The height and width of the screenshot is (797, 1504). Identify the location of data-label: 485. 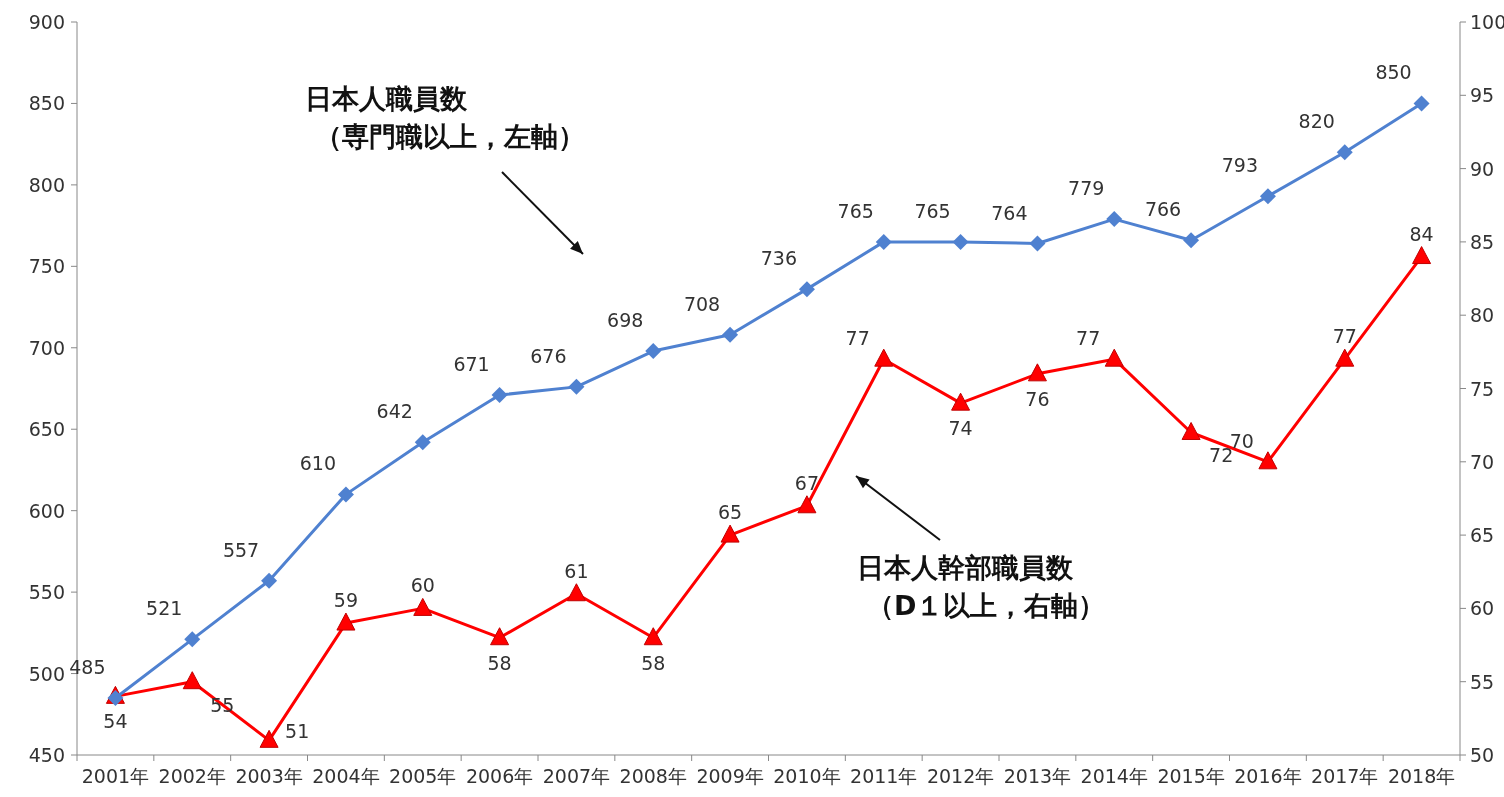
(87, 666).